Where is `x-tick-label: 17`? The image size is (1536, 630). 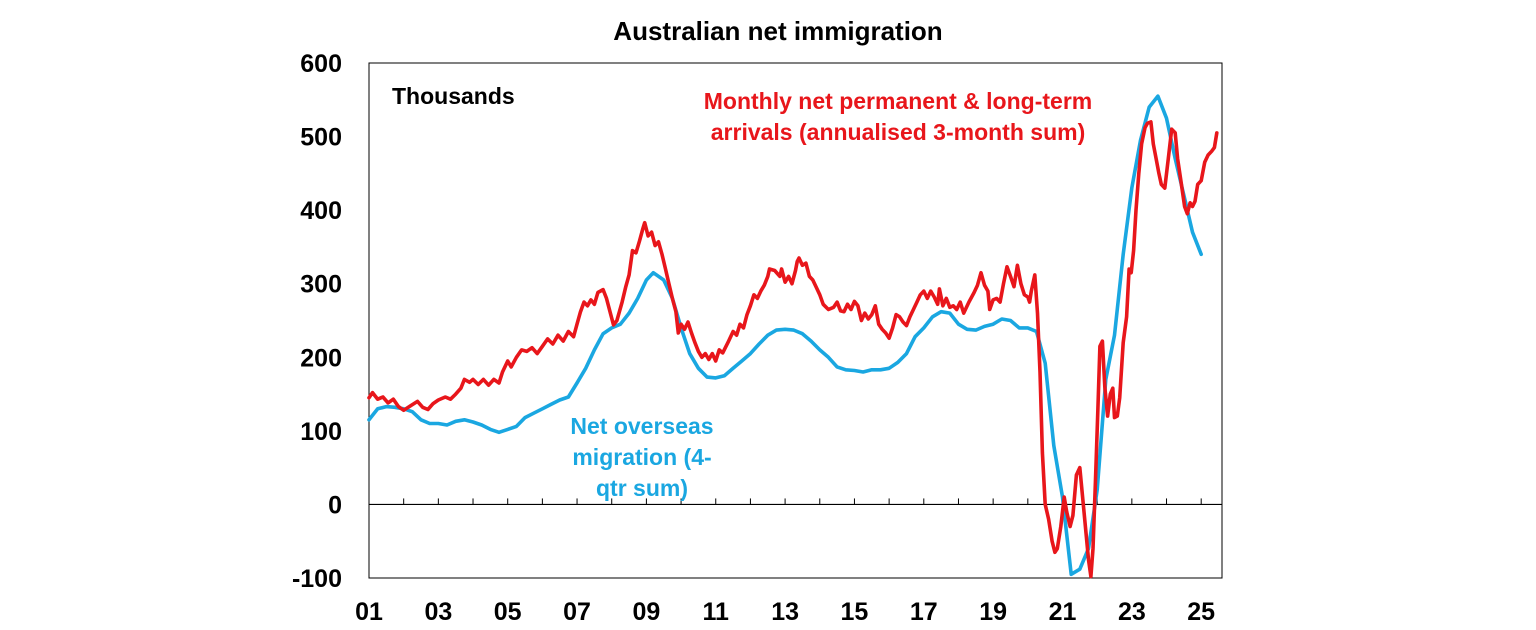
x-tick-label: 17 is located at coordinates (924, 612).